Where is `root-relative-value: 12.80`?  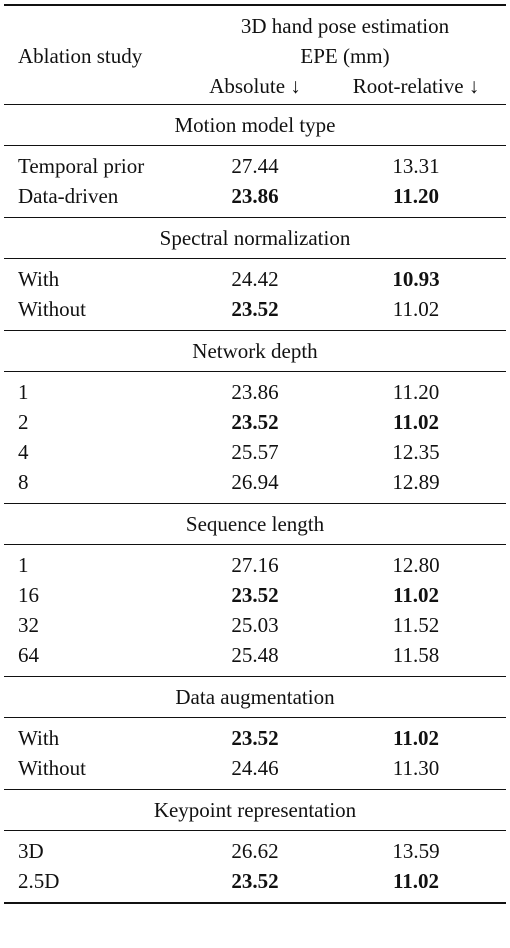
root-relative-value: 12.80 is located at coordinates (416, 565).